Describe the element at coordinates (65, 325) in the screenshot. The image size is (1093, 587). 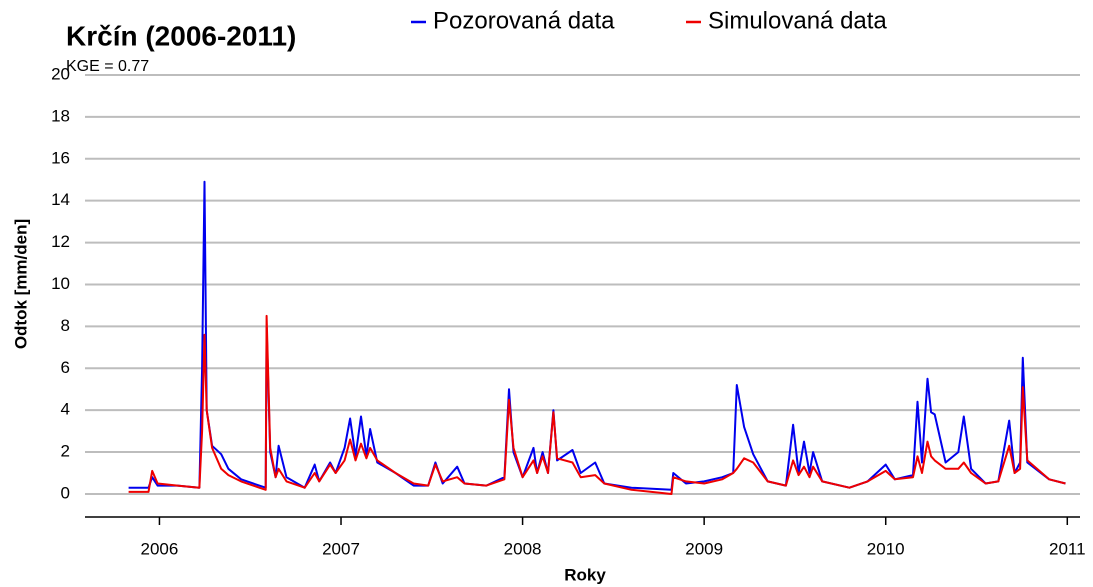
I see `y-tick-label: 8` at that location.